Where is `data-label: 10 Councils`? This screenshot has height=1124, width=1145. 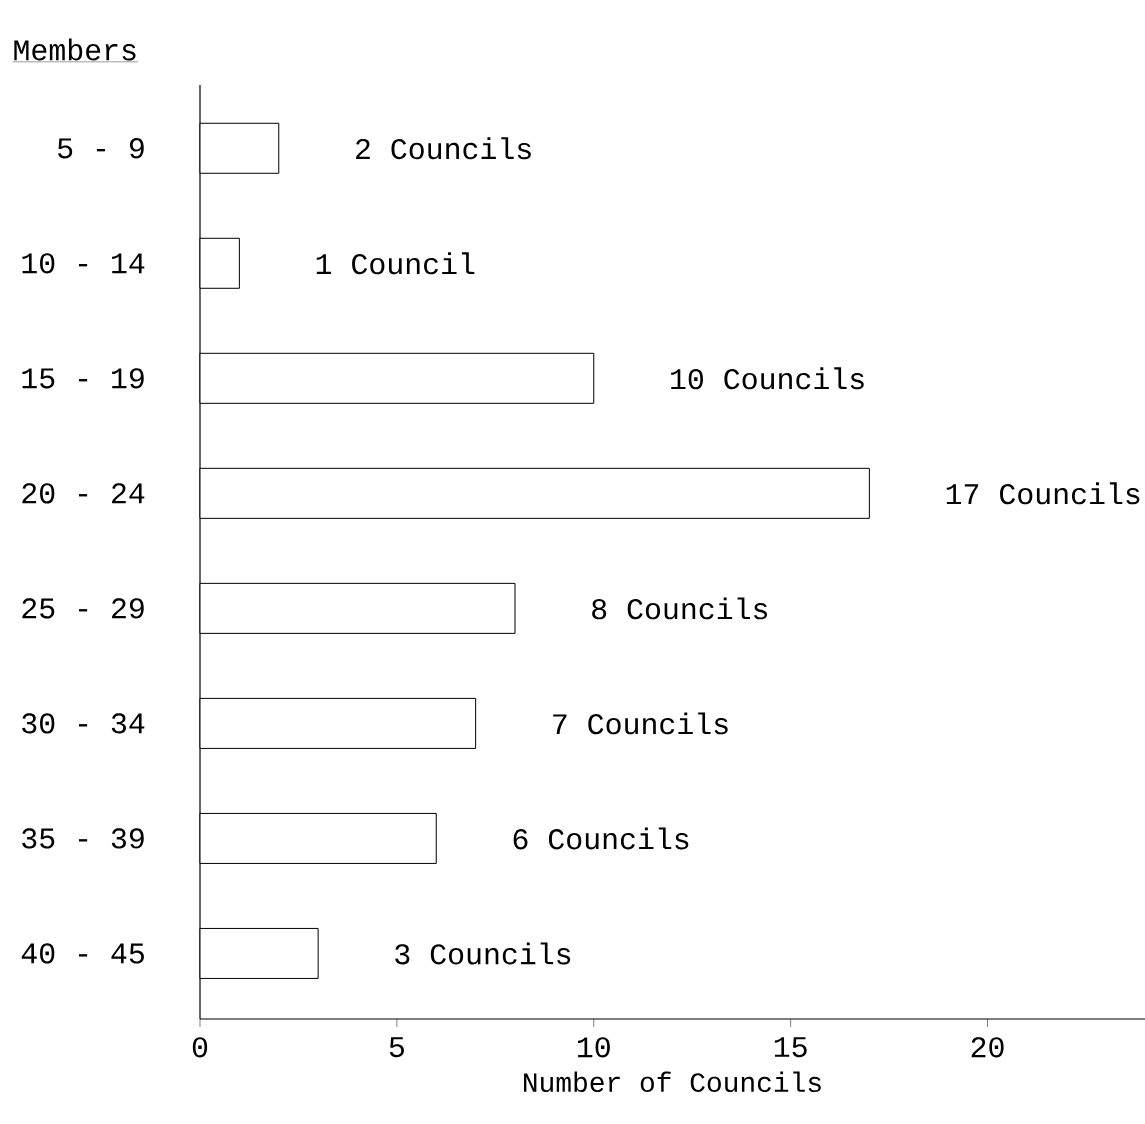
data-label: 10 Councils is located at coordinates (767, 378).